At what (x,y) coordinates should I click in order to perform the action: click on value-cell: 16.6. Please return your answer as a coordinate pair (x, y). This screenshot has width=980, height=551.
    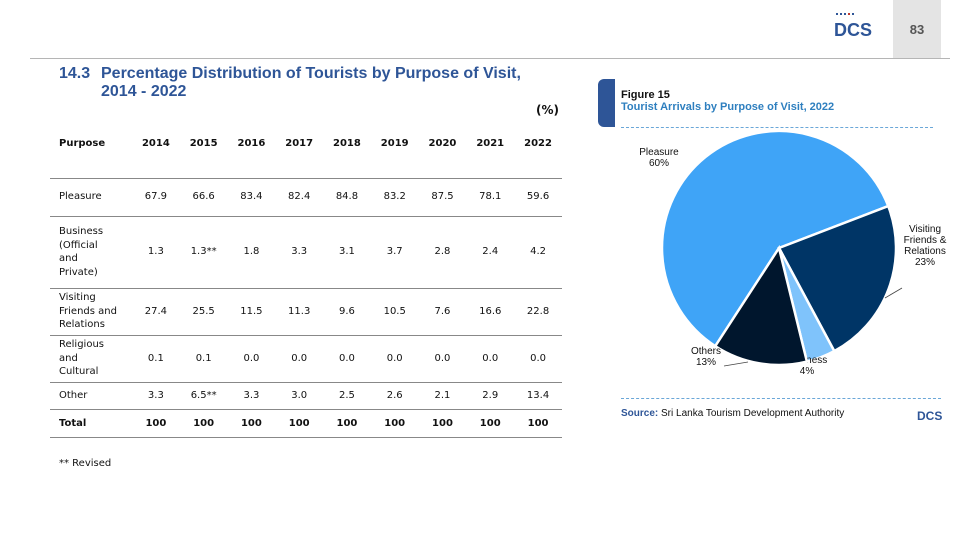
    Looking at the image, I should click on (490, 312).